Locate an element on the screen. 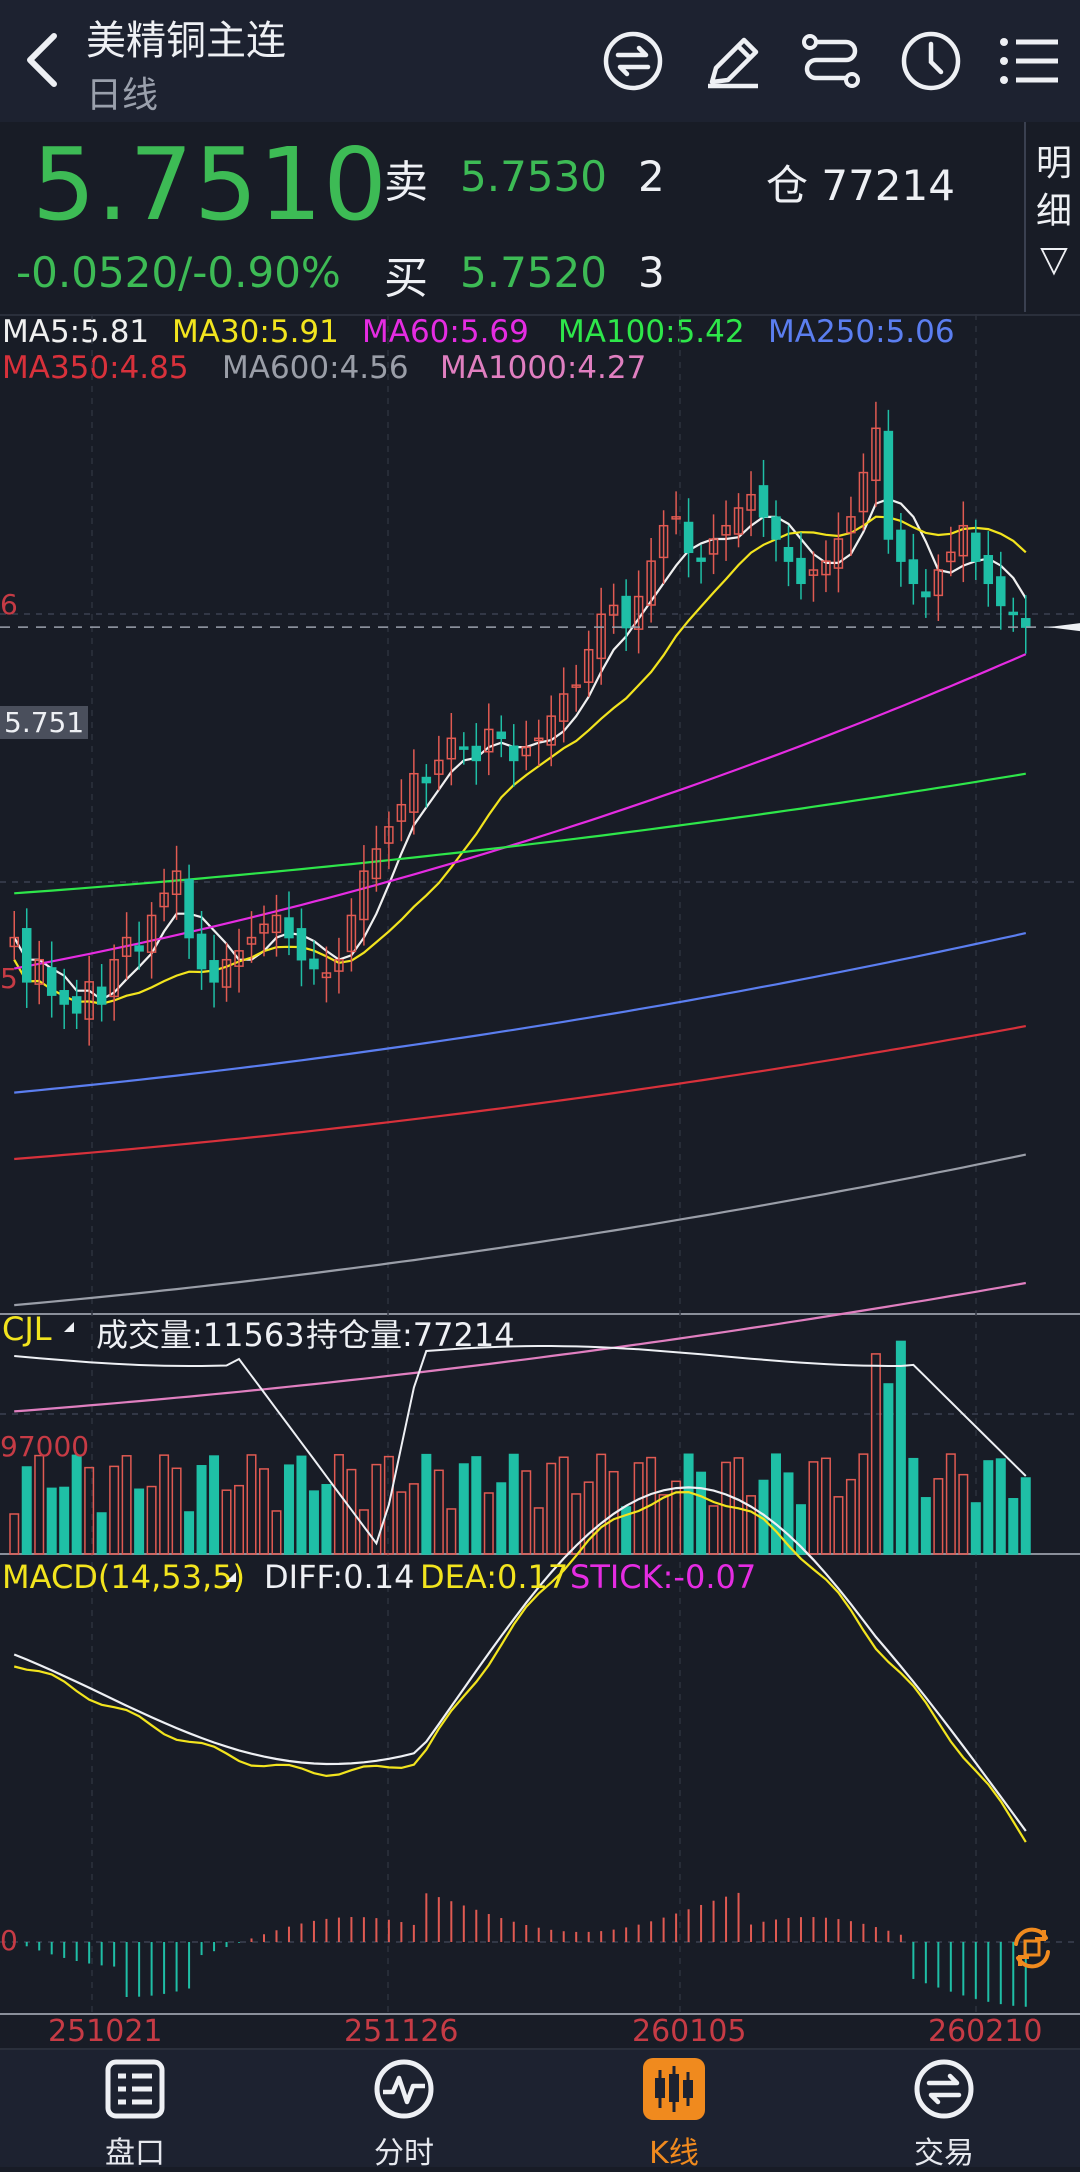 The width and height of the screenshot is (1080, 2172). date-label-1: 251021 is located at coordinates (105, 2031).